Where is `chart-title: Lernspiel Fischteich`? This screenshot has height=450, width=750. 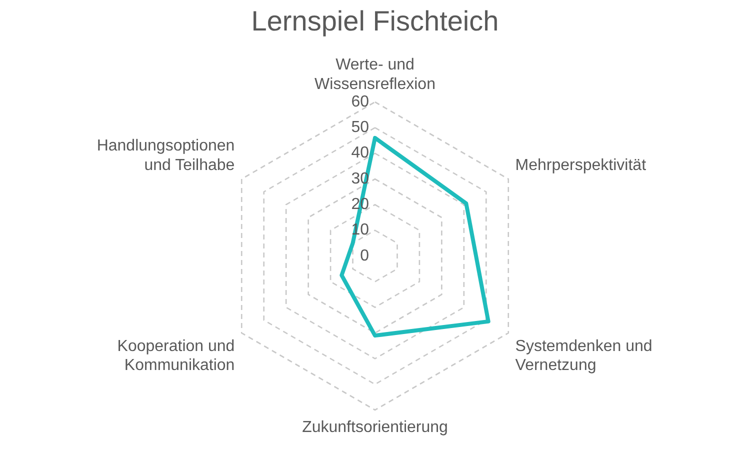
chart-title: Lernspiel Fischteich is located at coordinates (375, 21).